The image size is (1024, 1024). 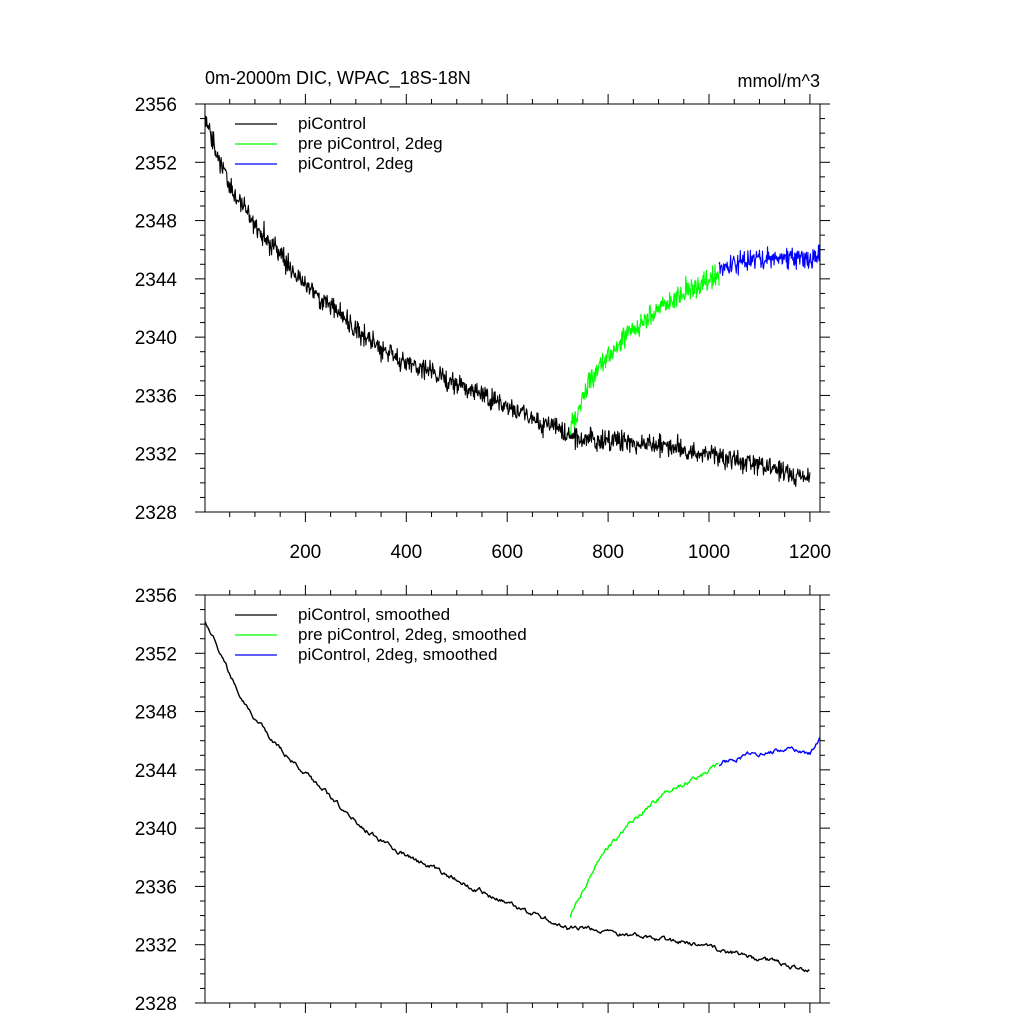 What do you see at coordinates (156, 338) in the screenshot?
I see `top-ytick-label: 2340` at bounding box center [156, 338].